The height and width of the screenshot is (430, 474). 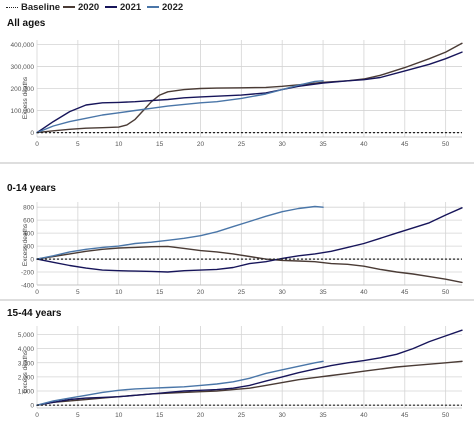 What do you see at coordinates (28, 247) in the screenshot?
I see `y-tick-label: 200` at bounding box center [28, 247].